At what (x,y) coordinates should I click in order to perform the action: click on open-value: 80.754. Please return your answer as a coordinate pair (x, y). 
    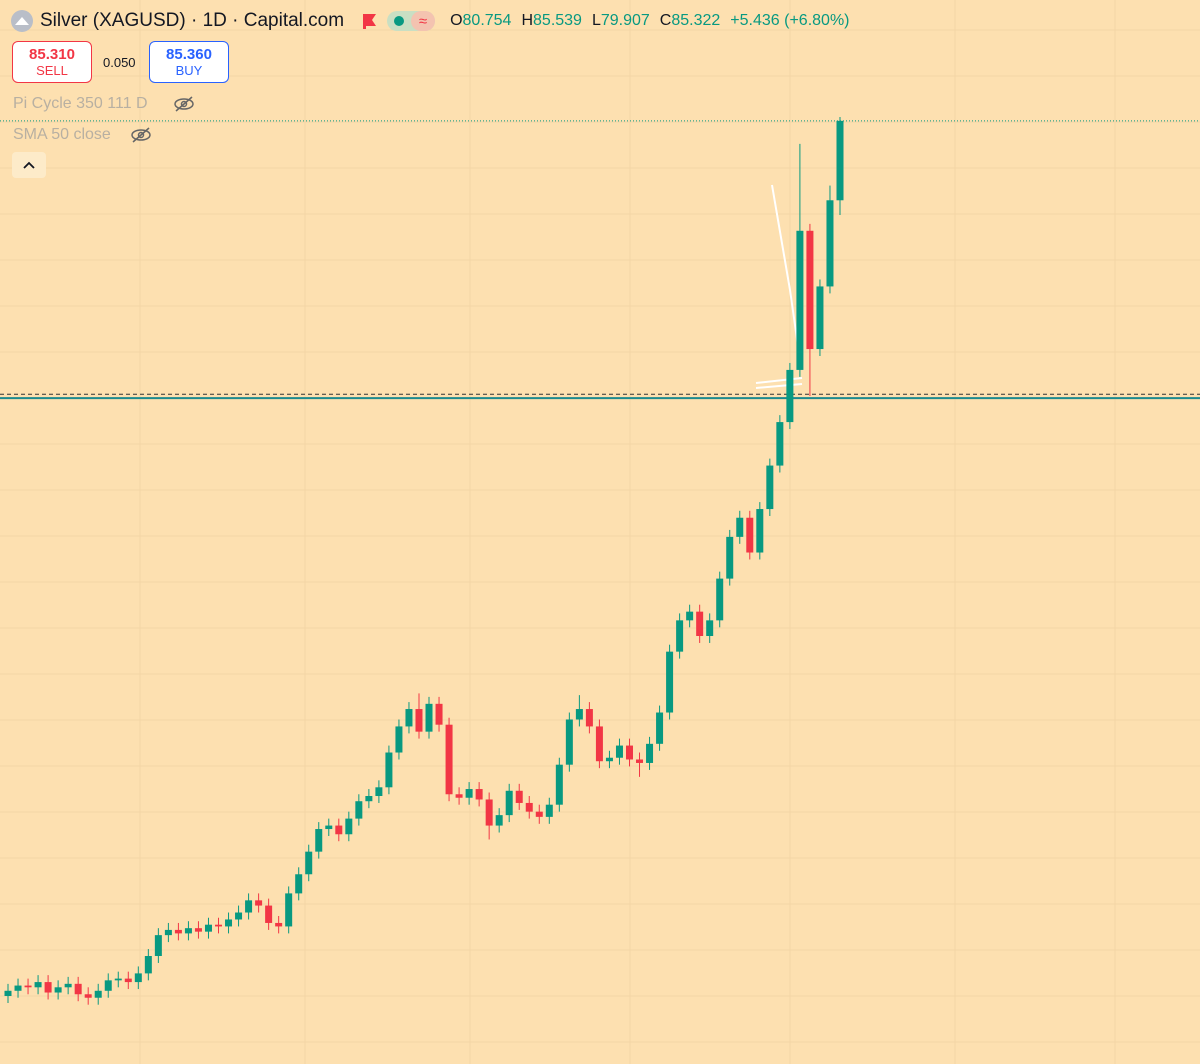
    Looking at the image, I should click on (487, 20).